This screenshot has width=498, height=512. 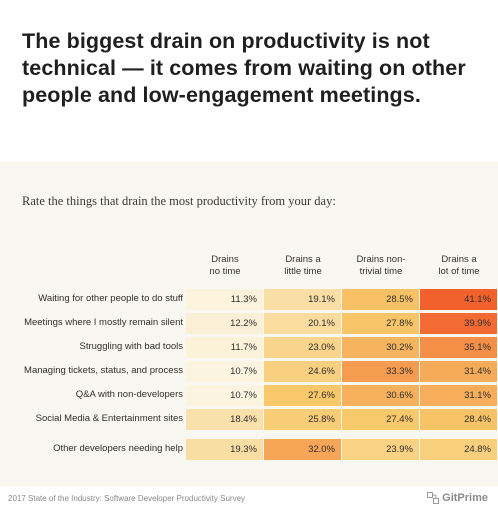 What do you see at coordinates (380, 395) in the screenshot?
I see `heatmap-cell: 30.6%` at bounding box center [380, 395].